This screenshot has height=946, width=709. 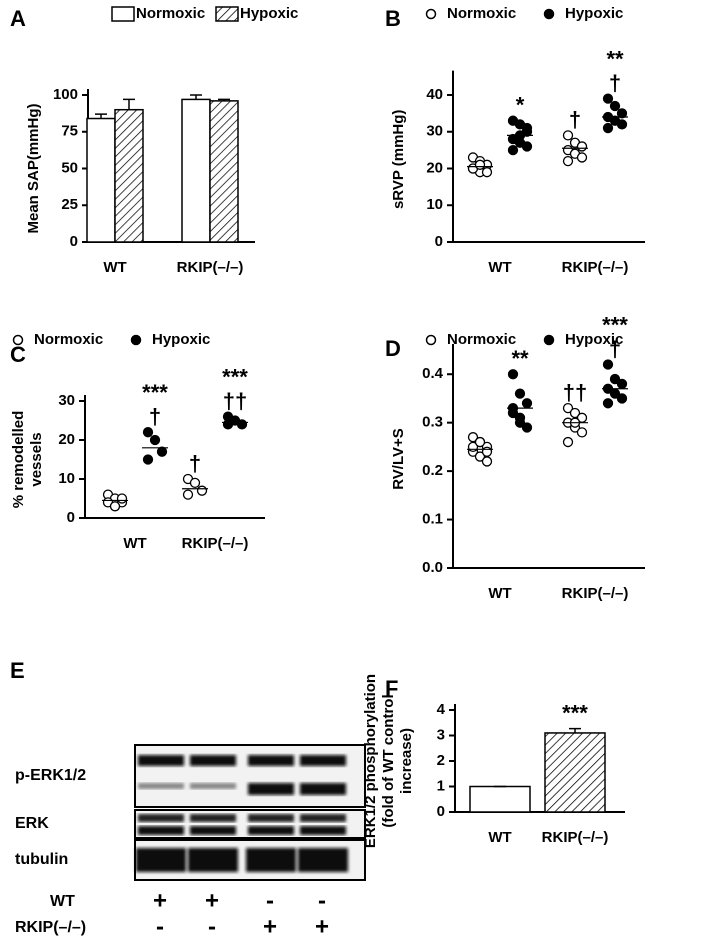 I want to click on legend-swatch, so click(x=227, y=14).